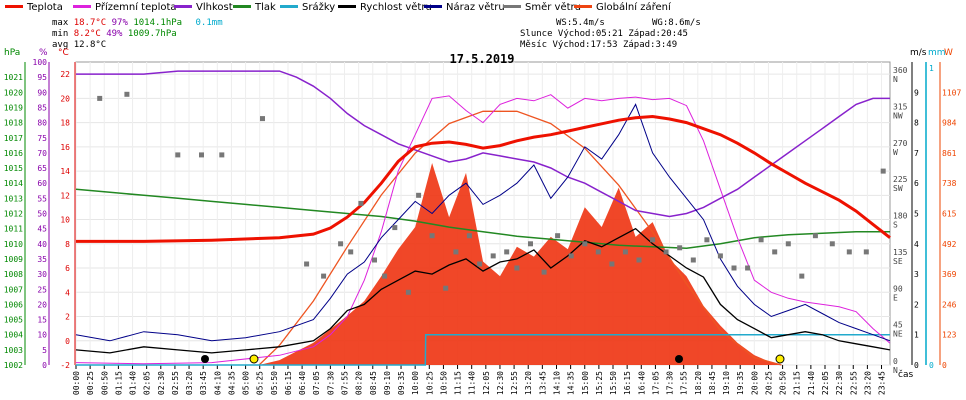  I want to click on x-tick-label: 23:45, so click(882, 383).